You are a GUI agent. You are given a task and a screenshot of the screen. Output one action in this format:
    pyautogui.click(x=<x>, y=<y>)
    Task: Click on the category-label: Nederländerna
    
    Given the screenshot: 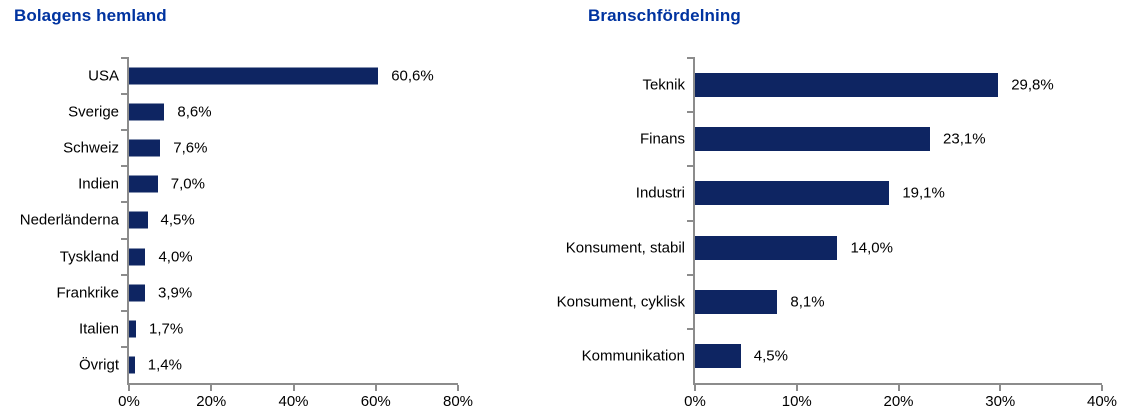 What is the action you would take?
    pyautogui.click(x=69, y=220)
    